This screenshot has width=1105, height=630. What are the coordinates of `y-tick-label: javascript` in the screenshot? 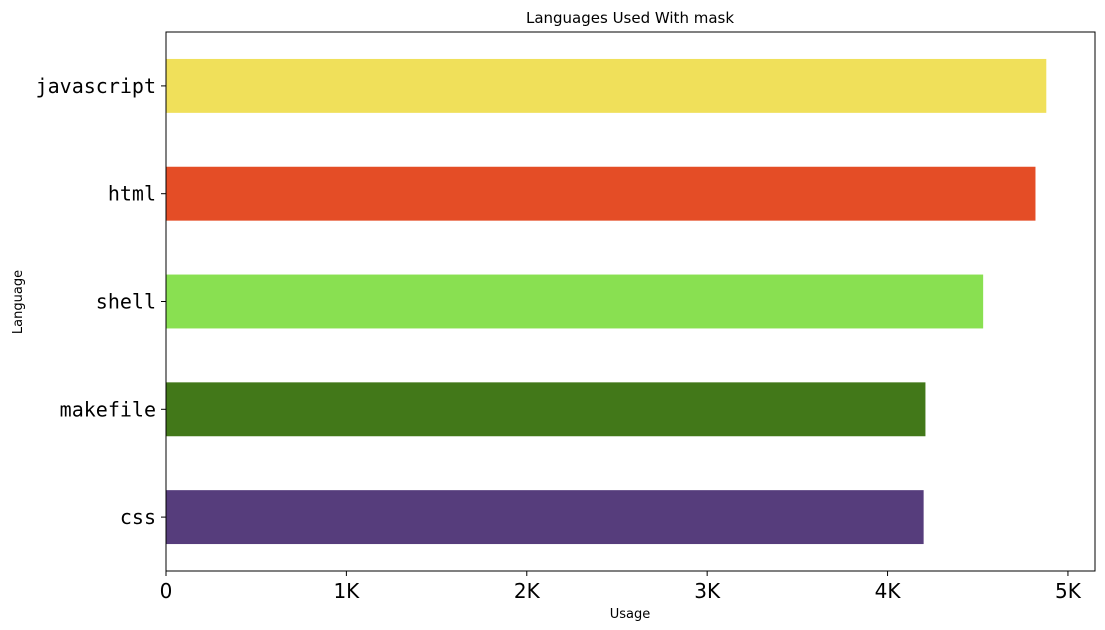 It's located at (96, 86).